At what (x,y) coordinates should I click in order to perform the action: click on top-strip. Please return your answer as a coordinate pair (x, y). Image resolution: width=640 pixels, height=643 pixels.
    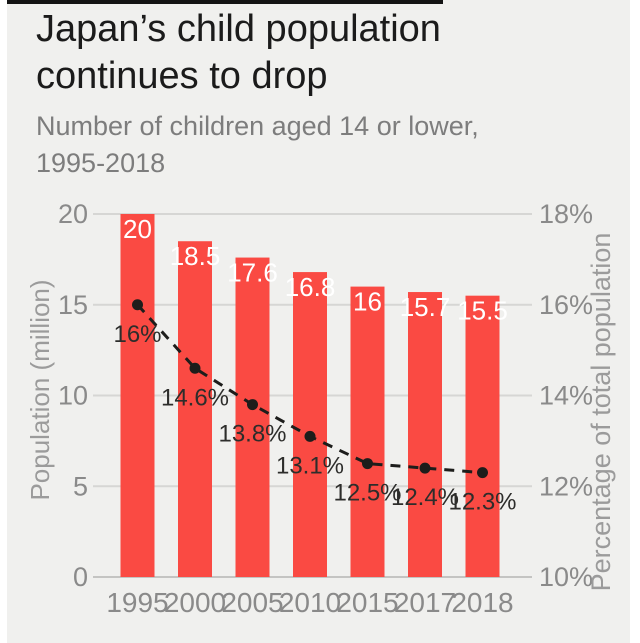
    Looking at the image, I should click on (225, 2).